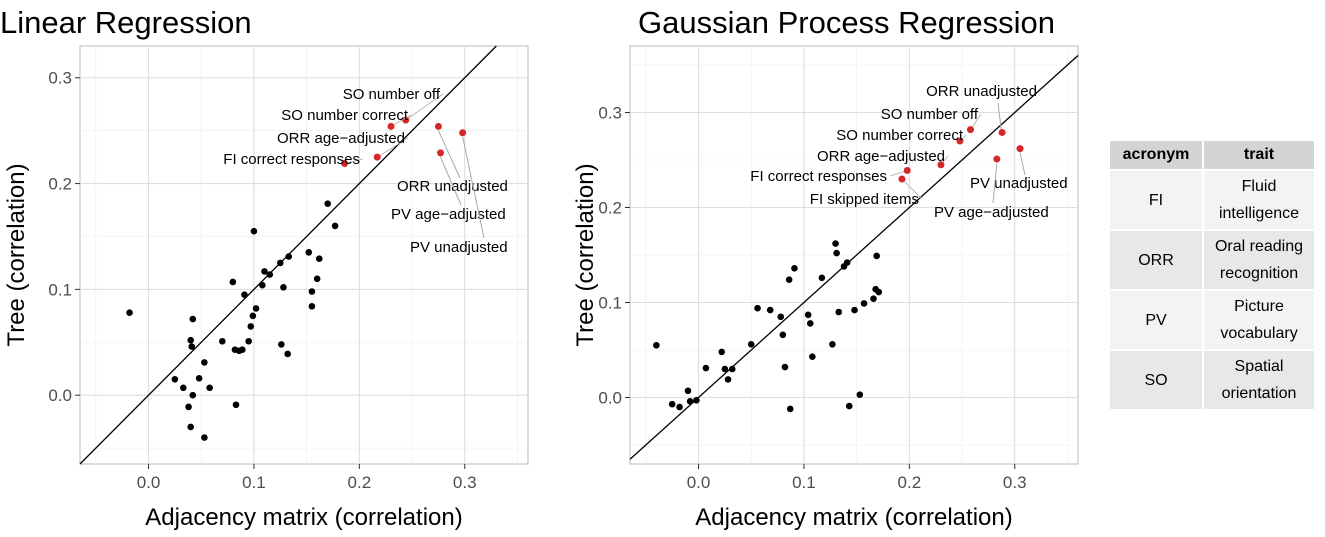 Image resolution: width=1325 pixels, height=537 pixels. What do you see at coordinates (1019, 183) in the screenshot?
I see `point-label: PV unadjusted` at bounding box center [1019, 183].